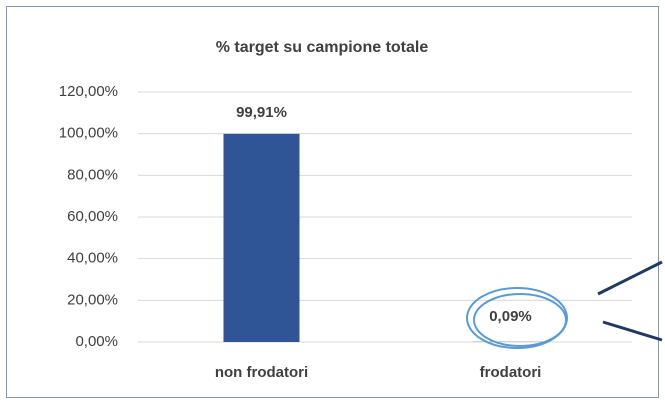  What do you see at coordinates (511, 372) in the screenshot?
I see `x-tick-label: frodatori` at bounding box center [511, 372].